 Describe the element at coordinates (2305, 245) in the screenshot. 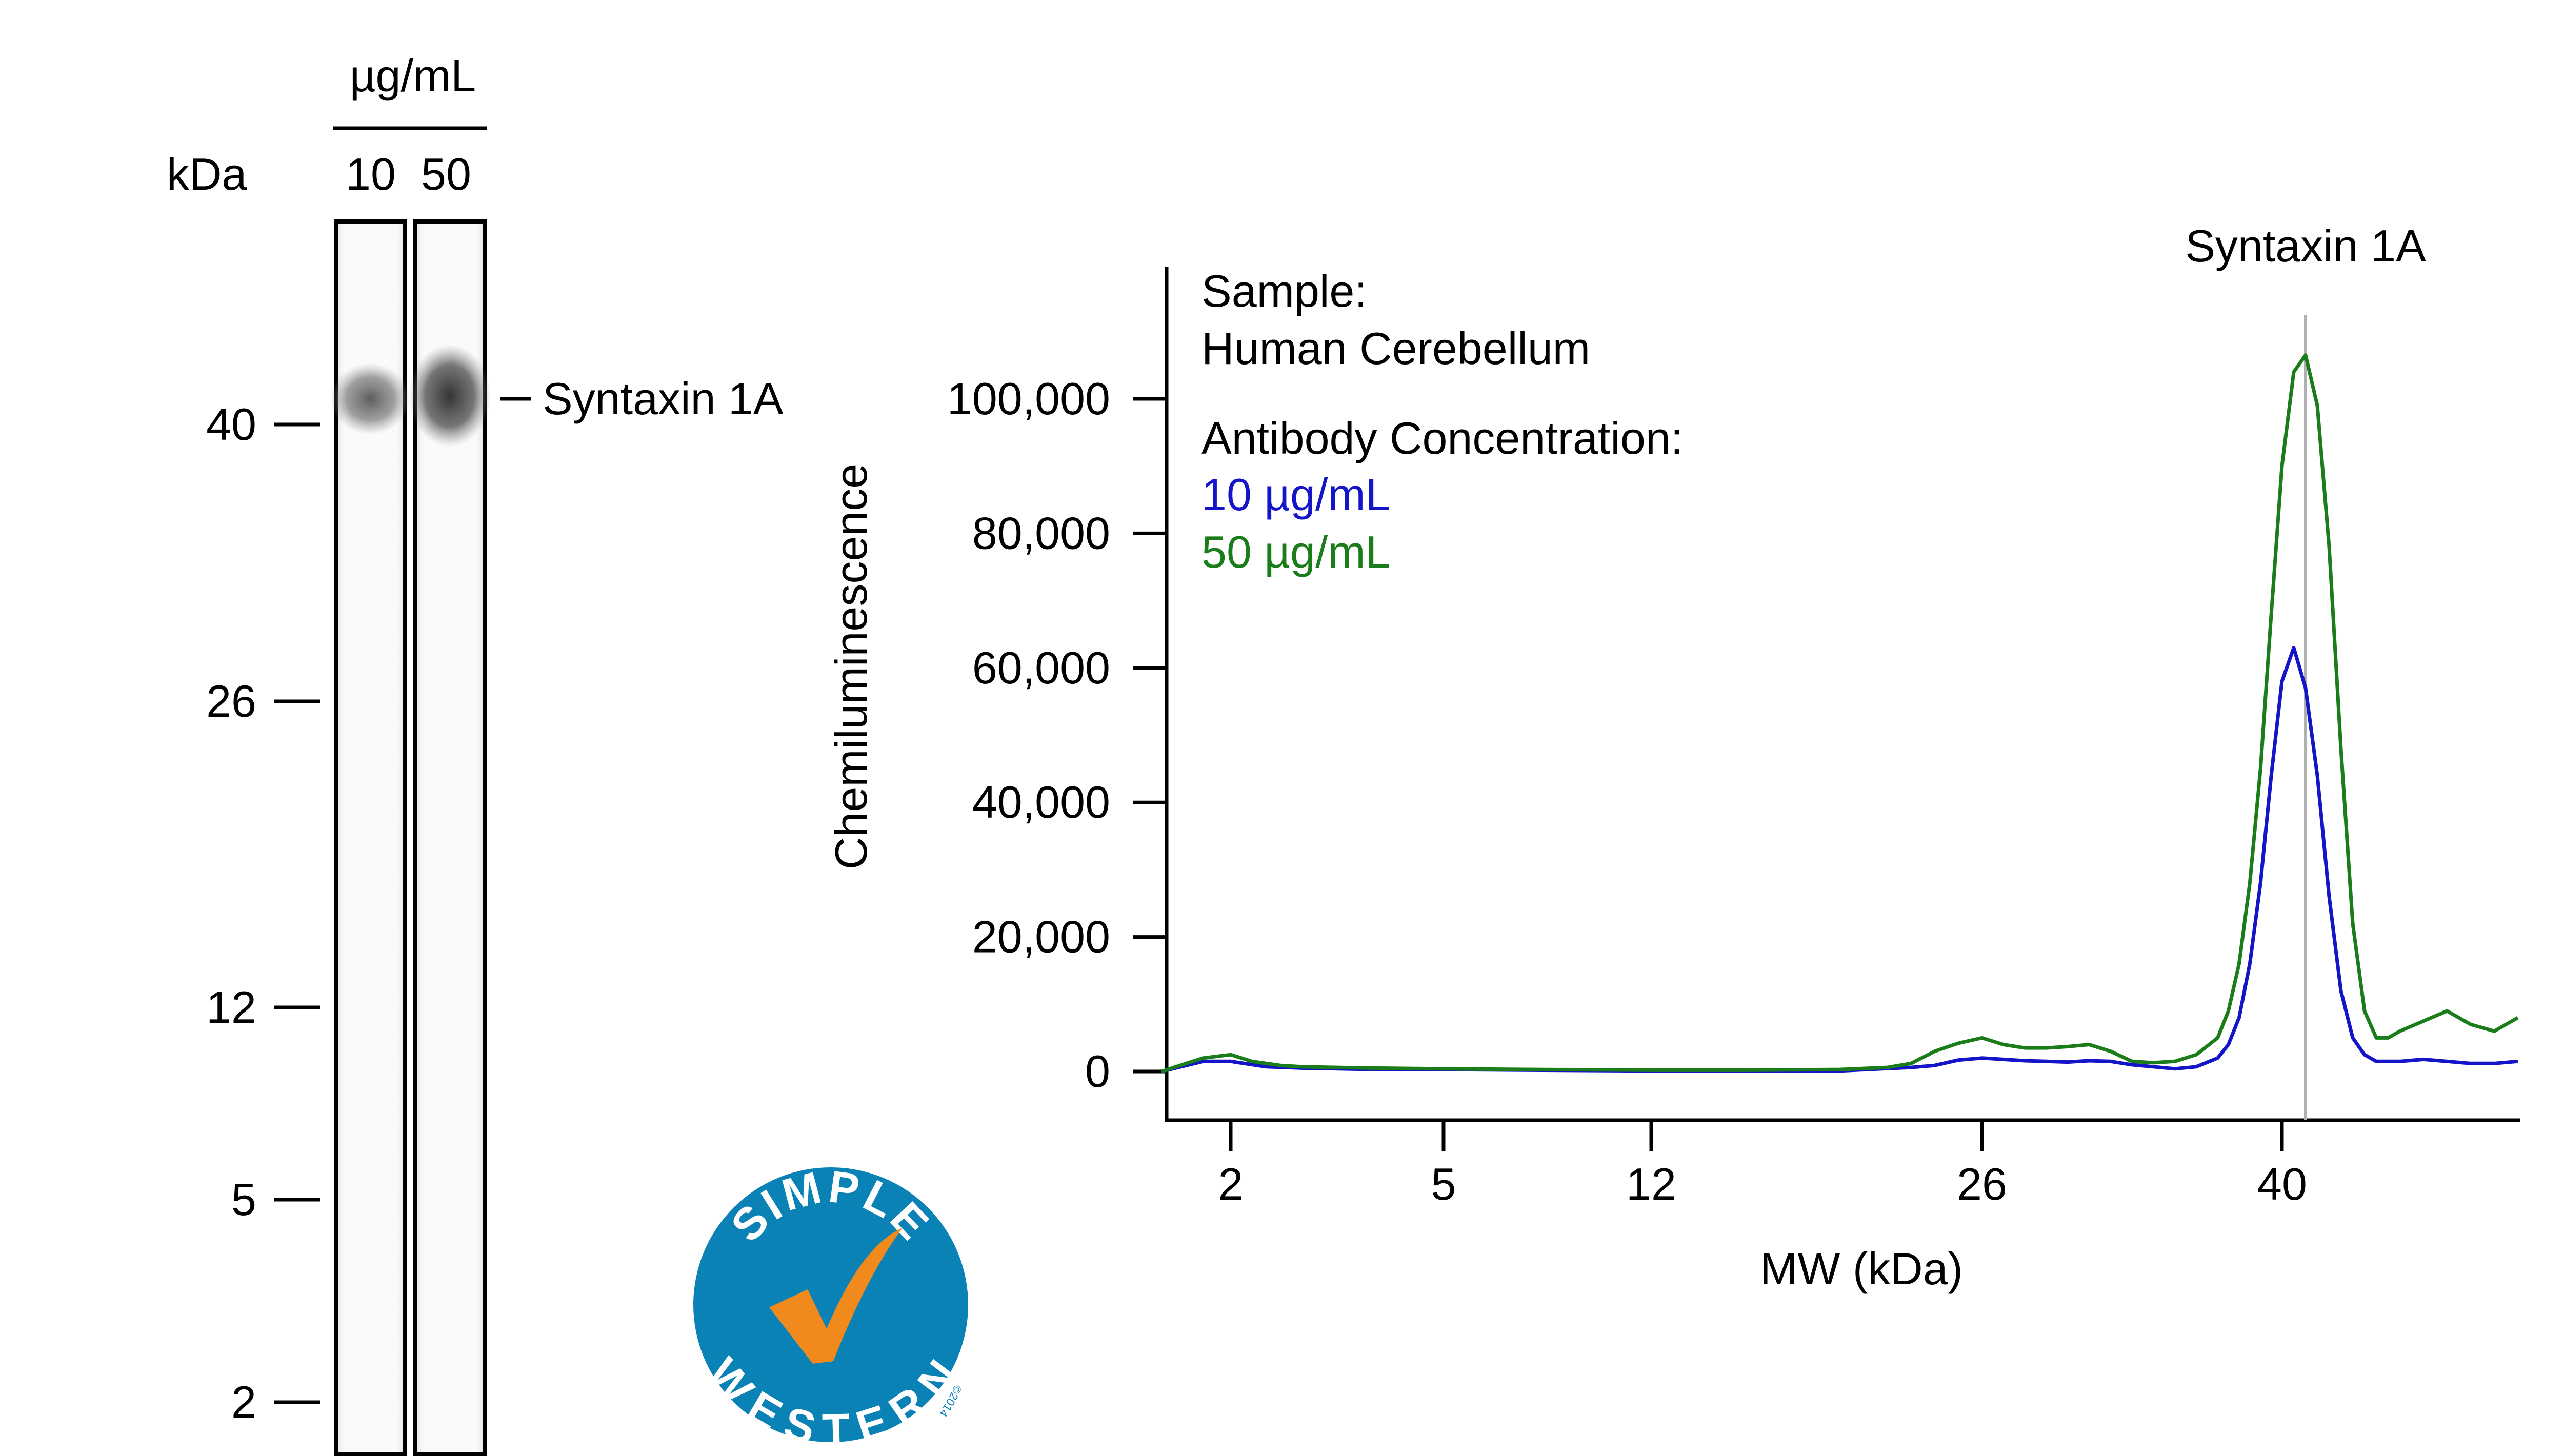

I see `peak-label: Syntaxin 1A` at that location.